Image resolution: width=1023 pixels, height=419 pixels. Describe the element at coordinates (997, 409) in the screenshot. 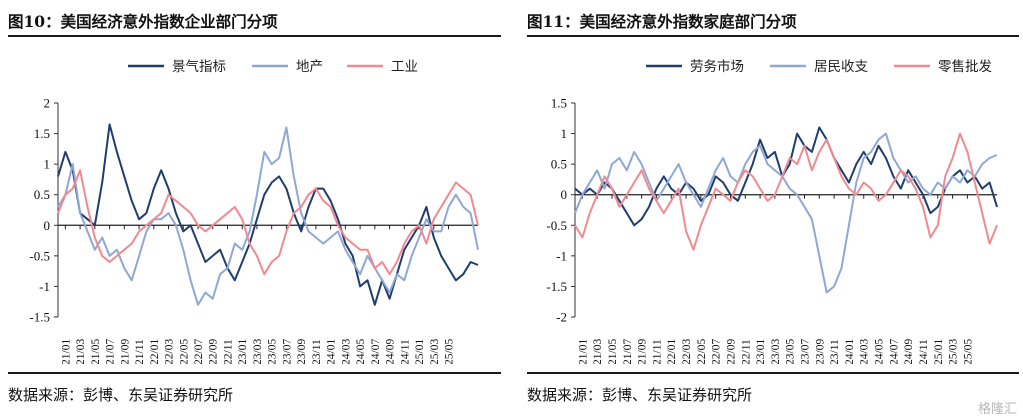

I see `watermark-logo: 格隆汇` at that location.